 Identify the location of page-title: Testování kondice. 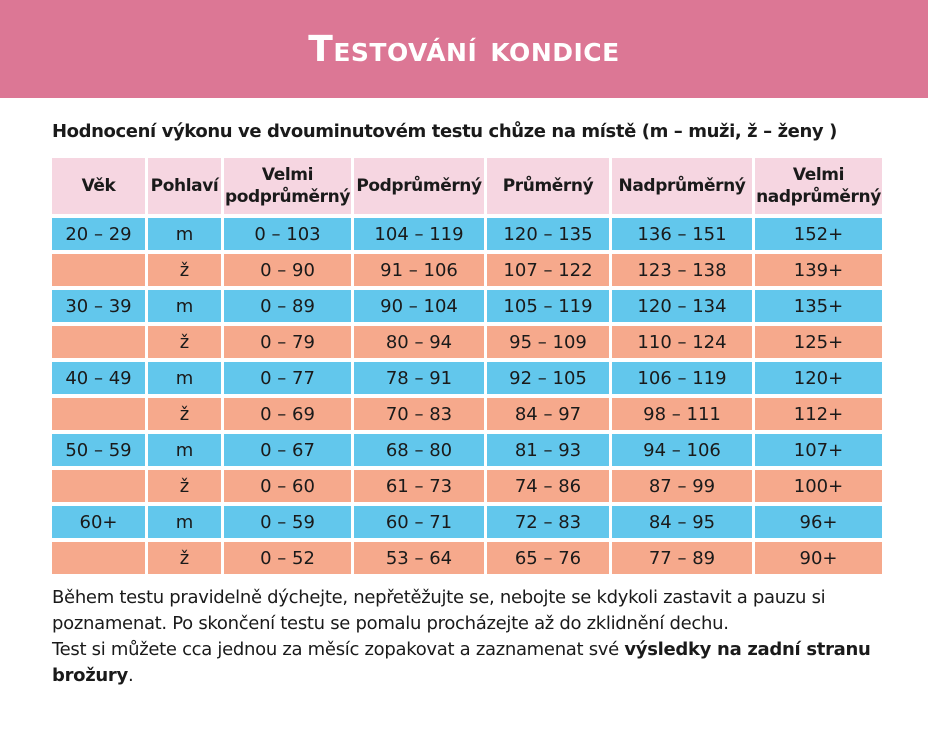
(464, 49).